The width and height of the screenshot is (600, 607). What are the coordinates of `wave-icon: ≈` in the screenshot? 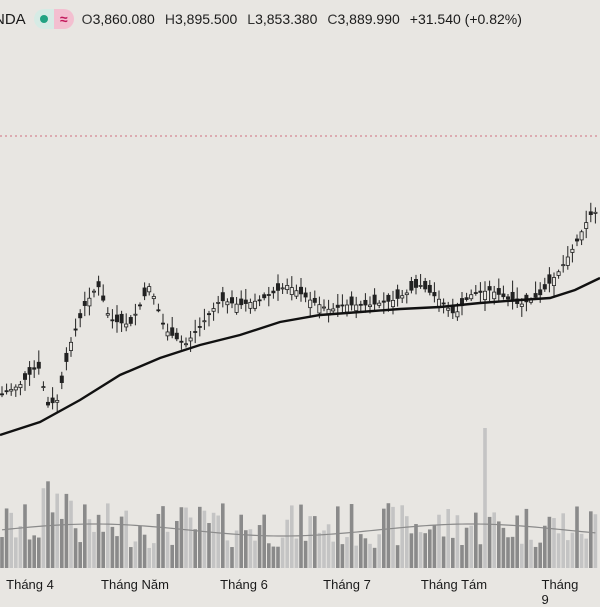 It's located at (63, 19).